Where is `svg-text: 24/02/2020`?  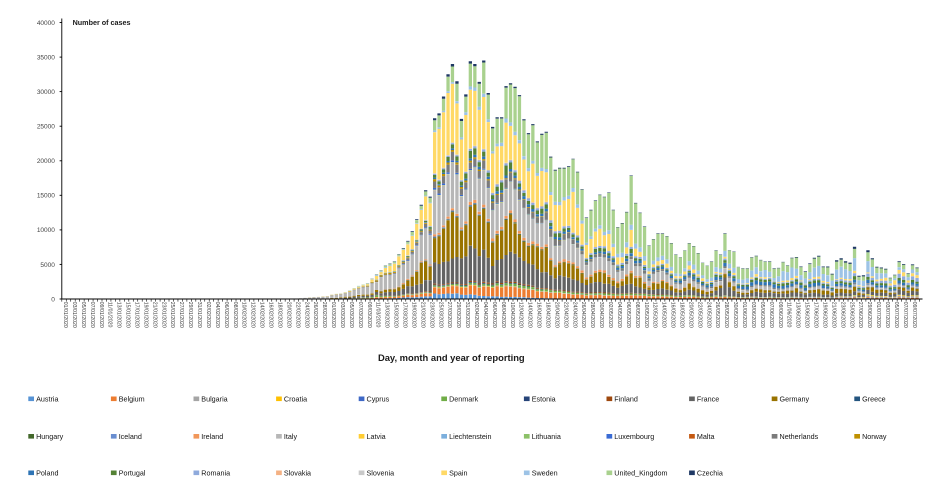 svg-text: 24/02/2020 is located at coordinates (306, 315).